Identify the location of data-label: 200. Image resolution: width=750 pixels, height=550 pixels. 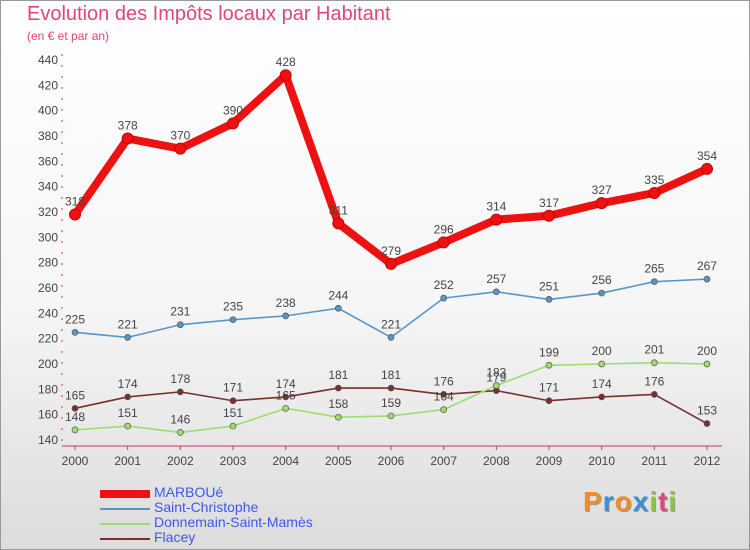
(707, 351).